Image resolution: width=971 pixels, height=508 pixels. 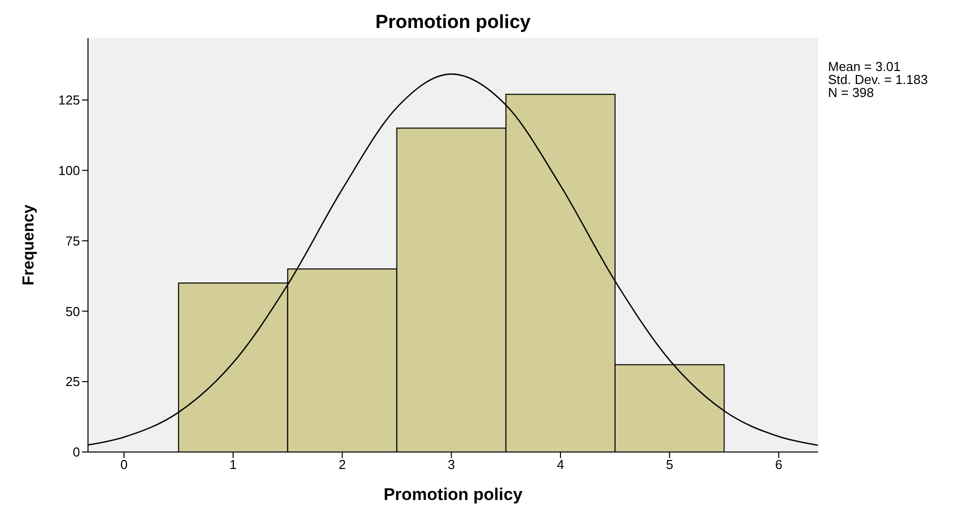 I want to click on x-tick-label: 3, so click(x=451, y=464).